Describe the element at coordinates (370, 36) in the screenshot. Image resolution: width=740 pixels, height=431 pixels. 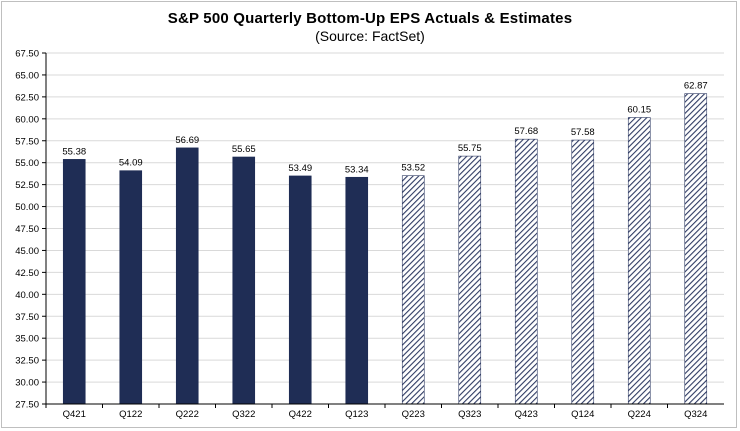
I see `chart-subtitle: (Source: FactSet)` at that location.